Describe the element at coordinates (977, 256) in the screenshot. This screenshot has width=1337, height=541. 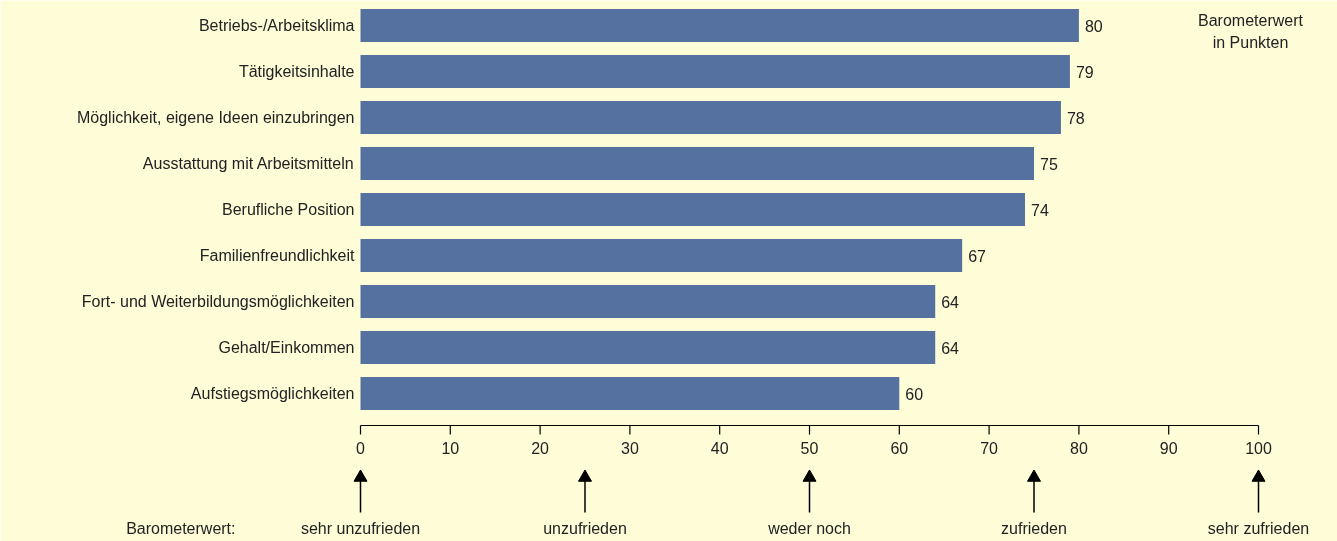
I see `data-label: 67` at that location.